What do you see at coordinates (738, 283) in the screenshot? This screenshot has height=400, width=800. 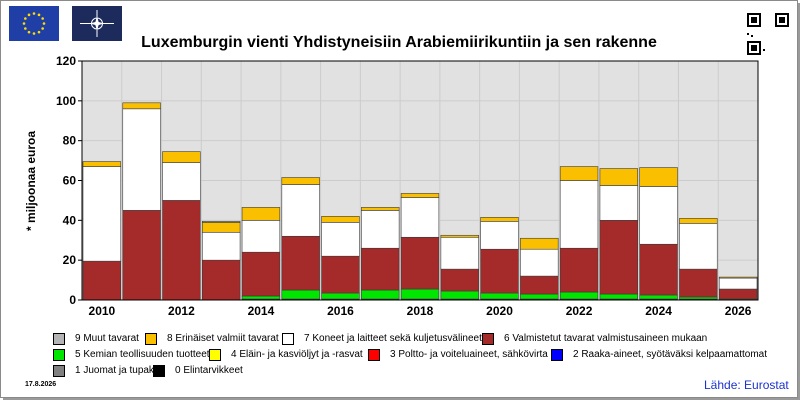 I see `bar-segment-s7-2026` at bounding box center [738, 283].